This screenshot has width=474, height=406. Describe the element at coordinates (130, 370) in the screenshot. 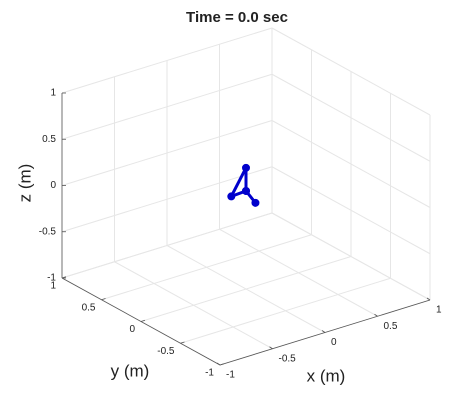

I see `y-axis-label: y (m)` at that location.